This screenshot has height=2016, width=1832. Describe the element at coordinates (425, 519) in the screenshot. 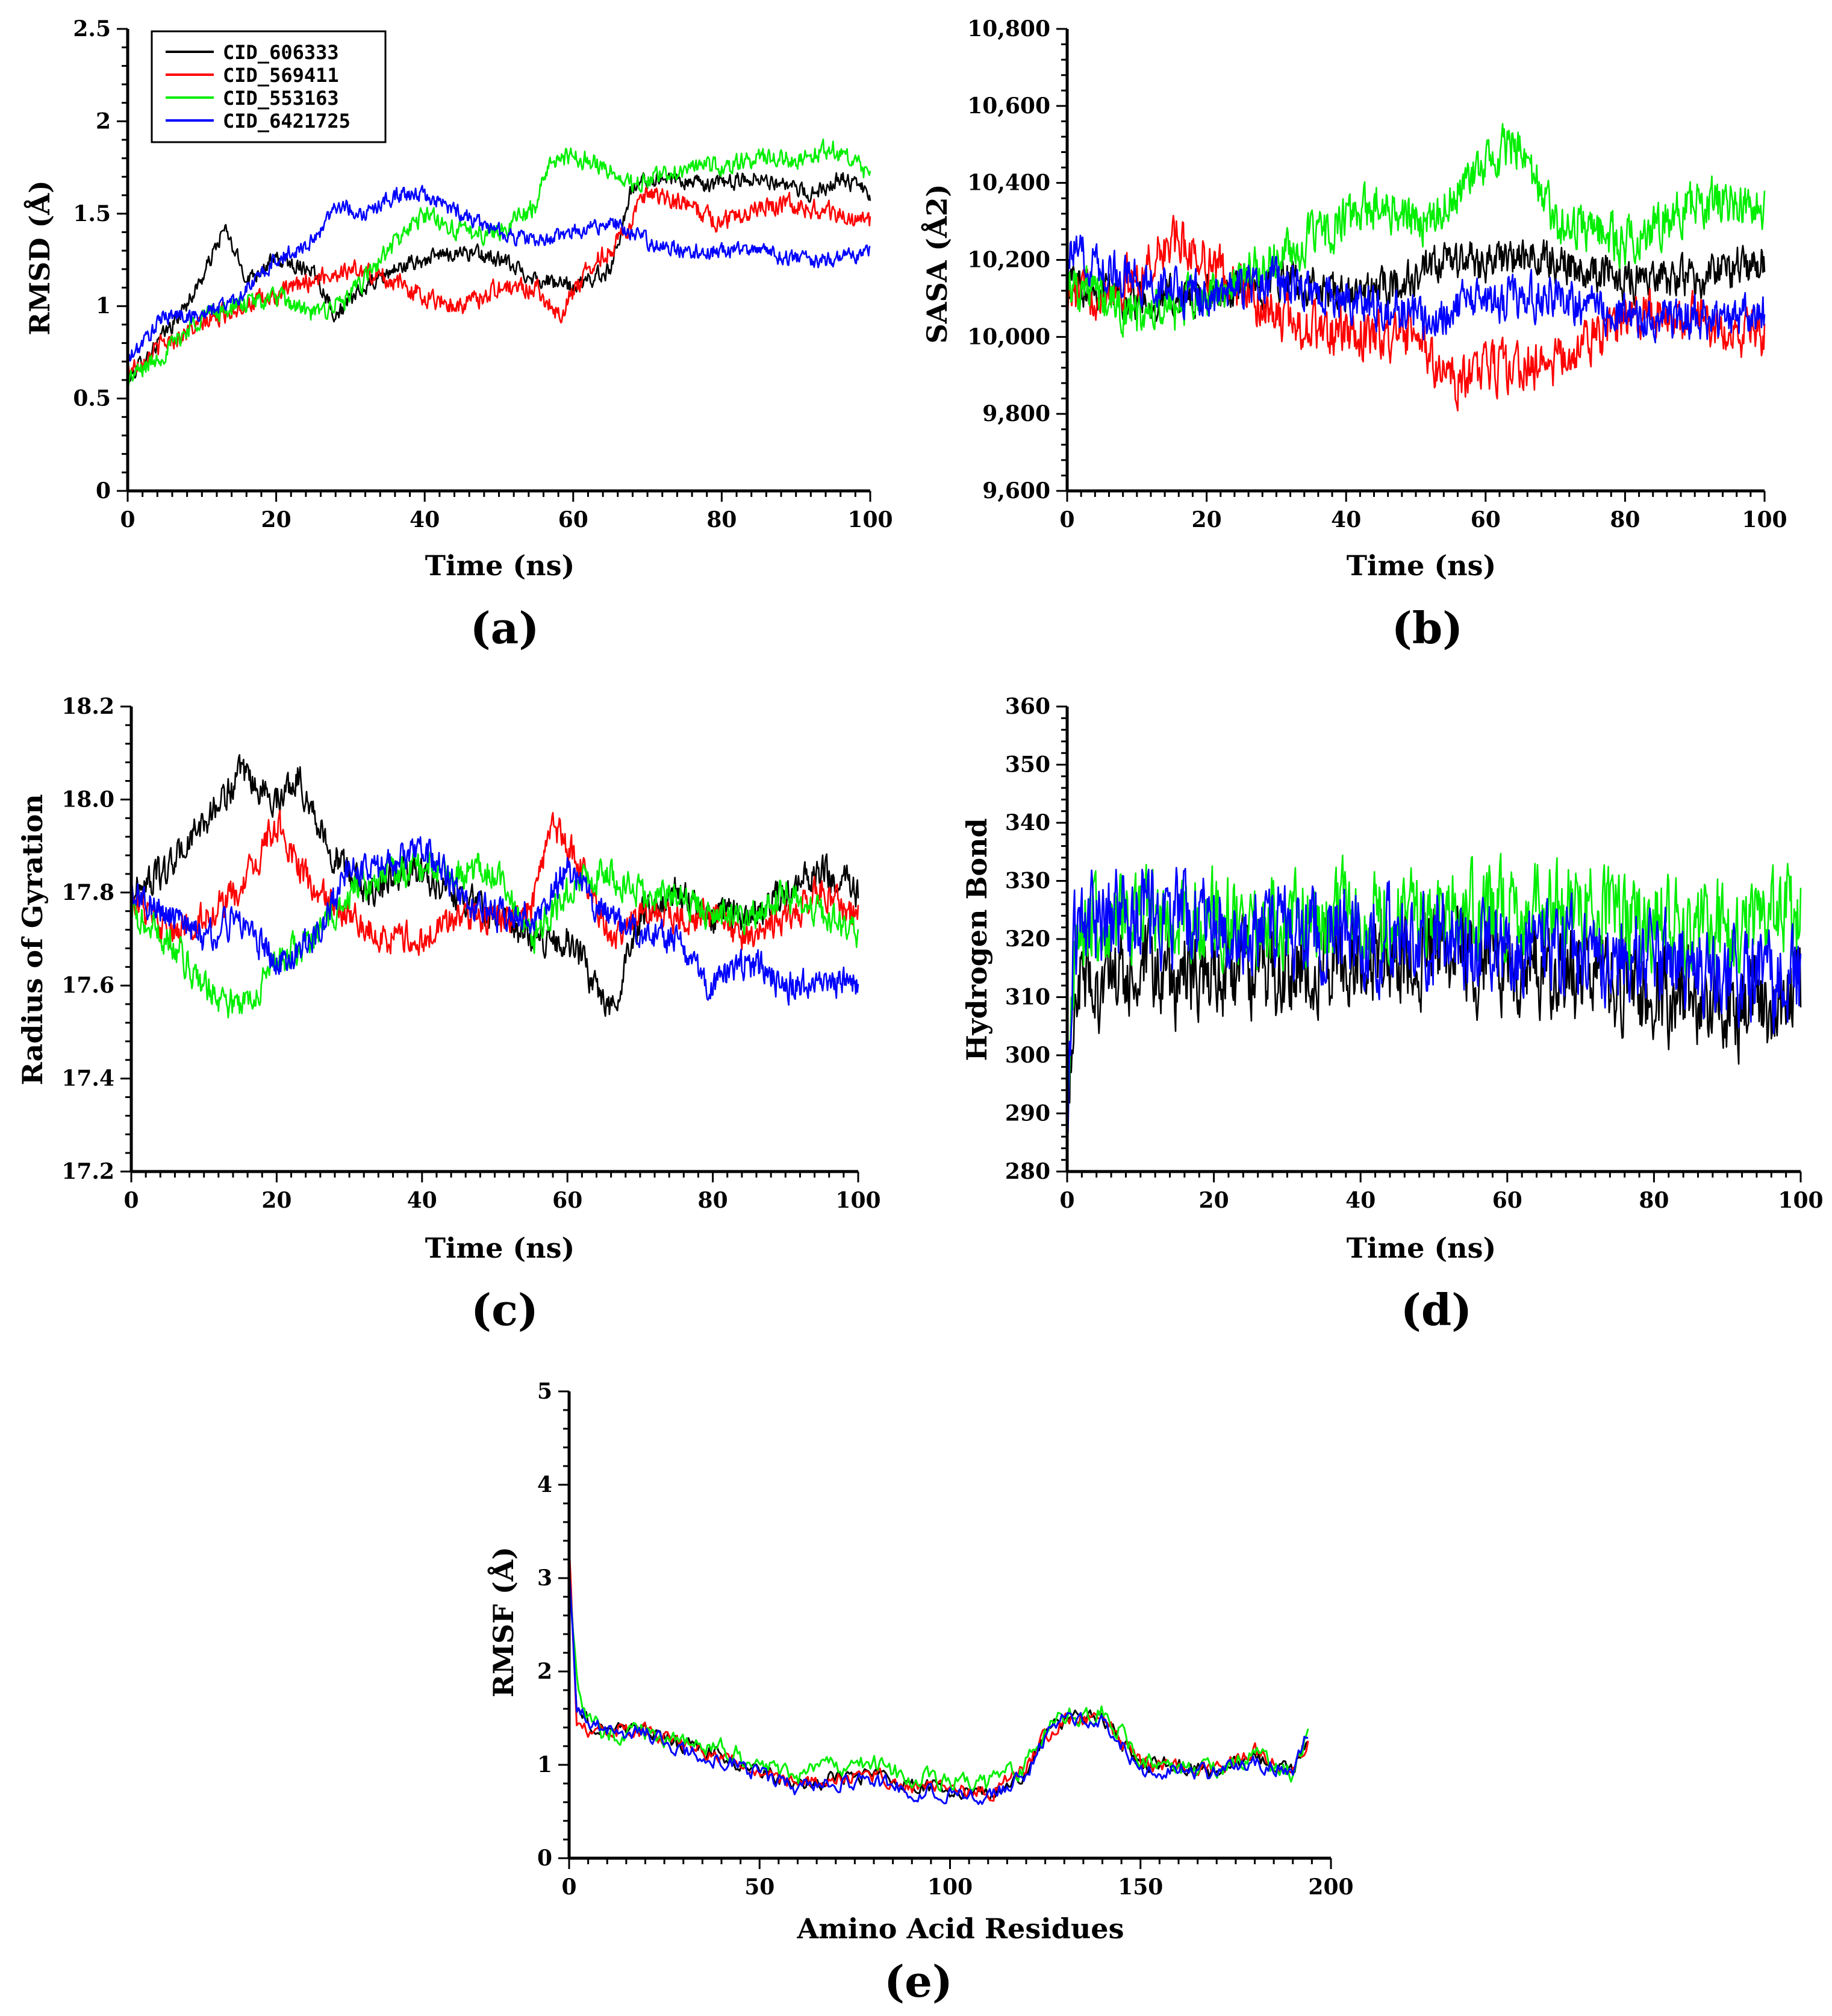

I see `x-tick-label-a: 40` at that location.